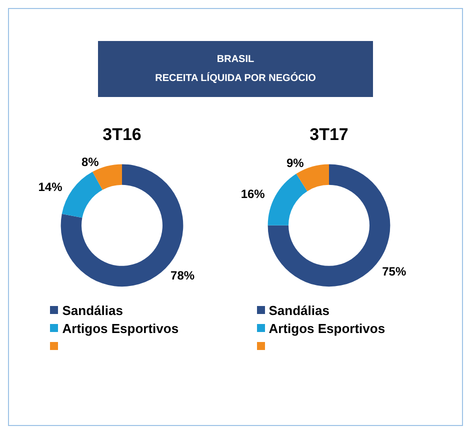 The height and width of the screenshot is (434, 471). What do you see at coordinates (235, 59) in the screenshot?
I see `text: BRASIL` at bounding box center [235, 59].